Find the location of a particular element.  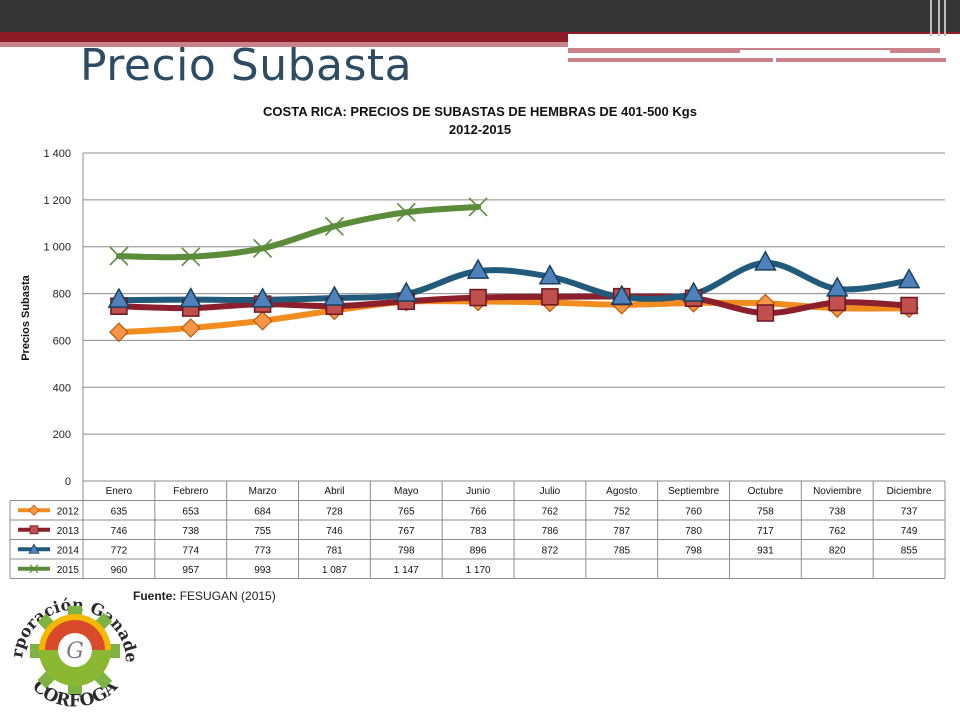

x-tick-label: Febrero is located at coordinates (190, 491).